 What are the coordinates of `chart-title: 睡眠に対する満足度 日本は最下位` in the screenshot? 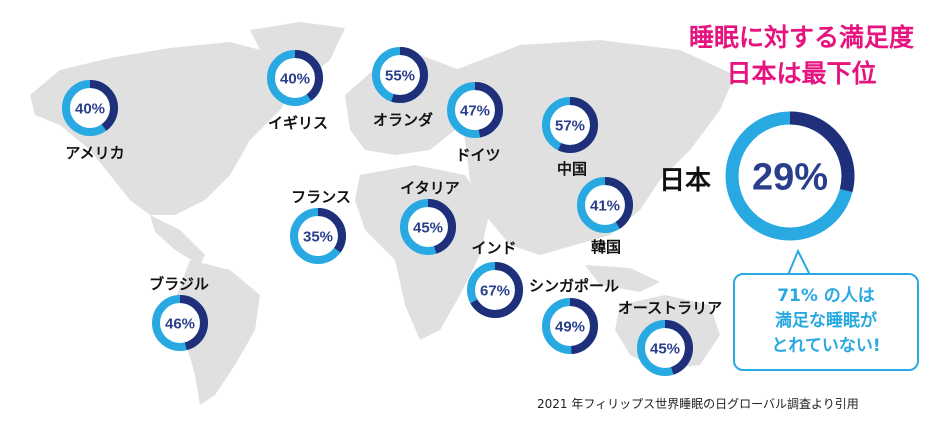 It's located at (801, 56).